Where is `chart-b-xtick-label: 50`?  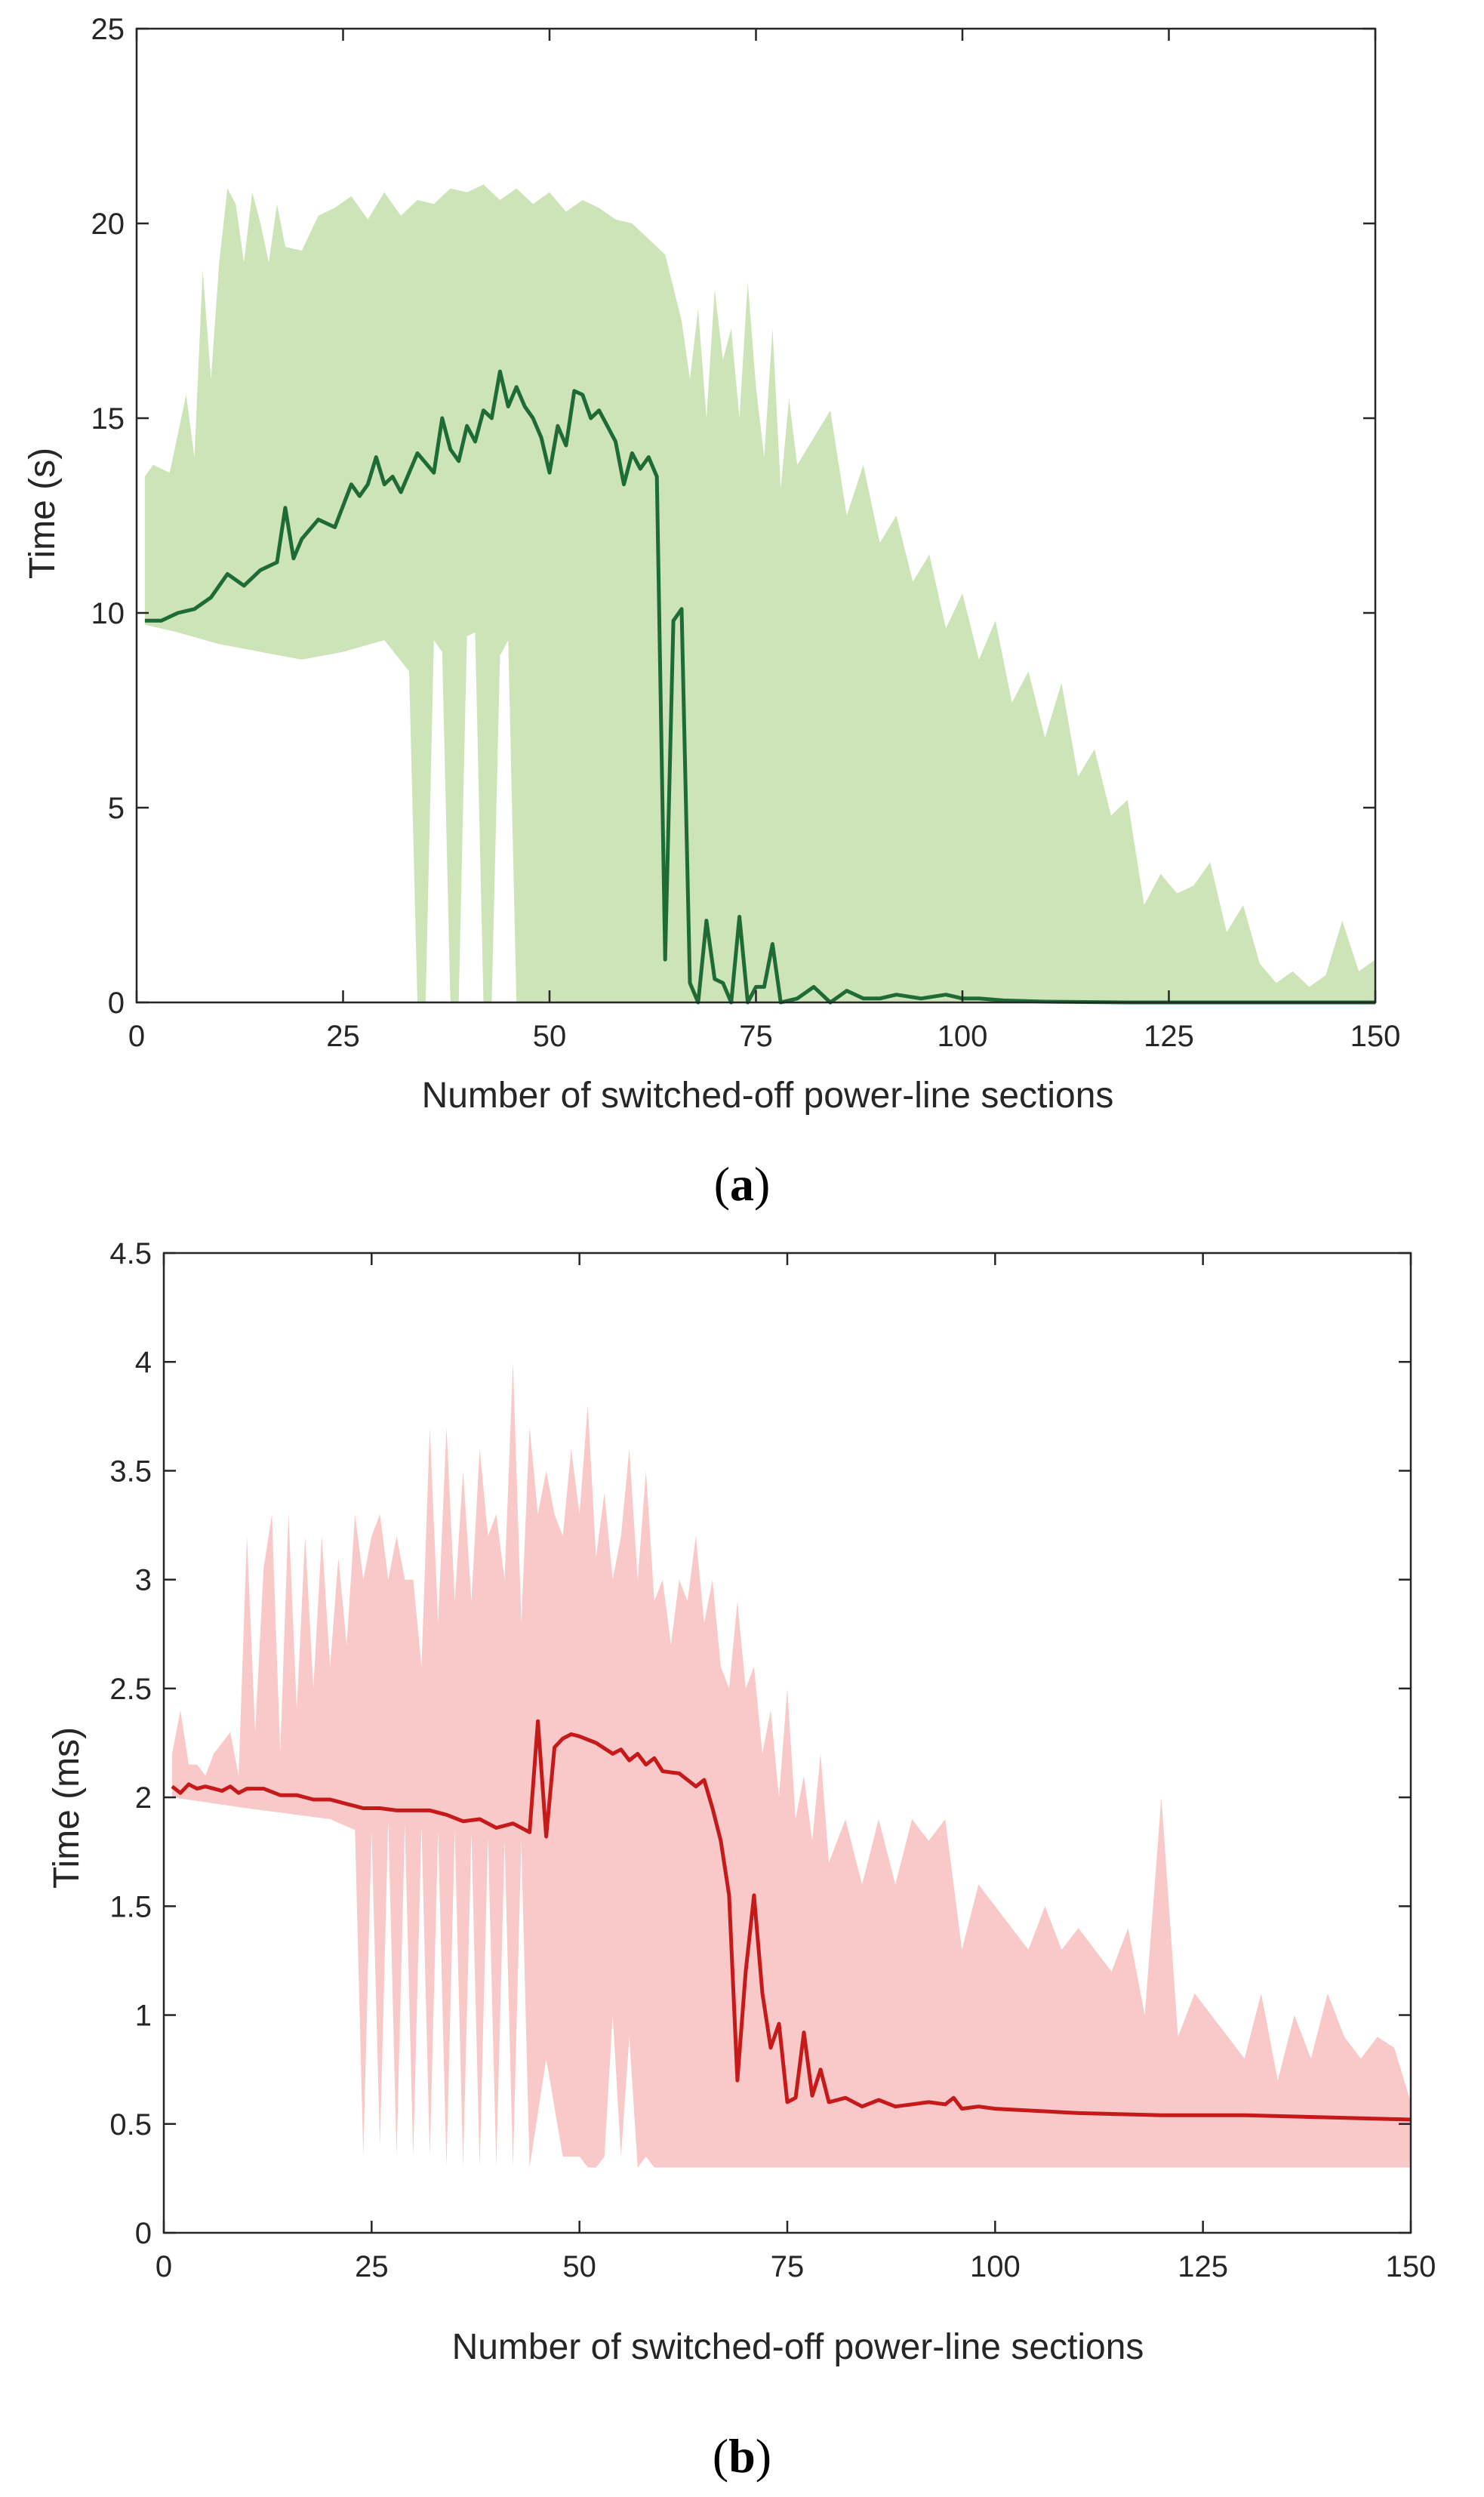
chart-b-xtick-label: 50 is located at coordinates (579, 2266).